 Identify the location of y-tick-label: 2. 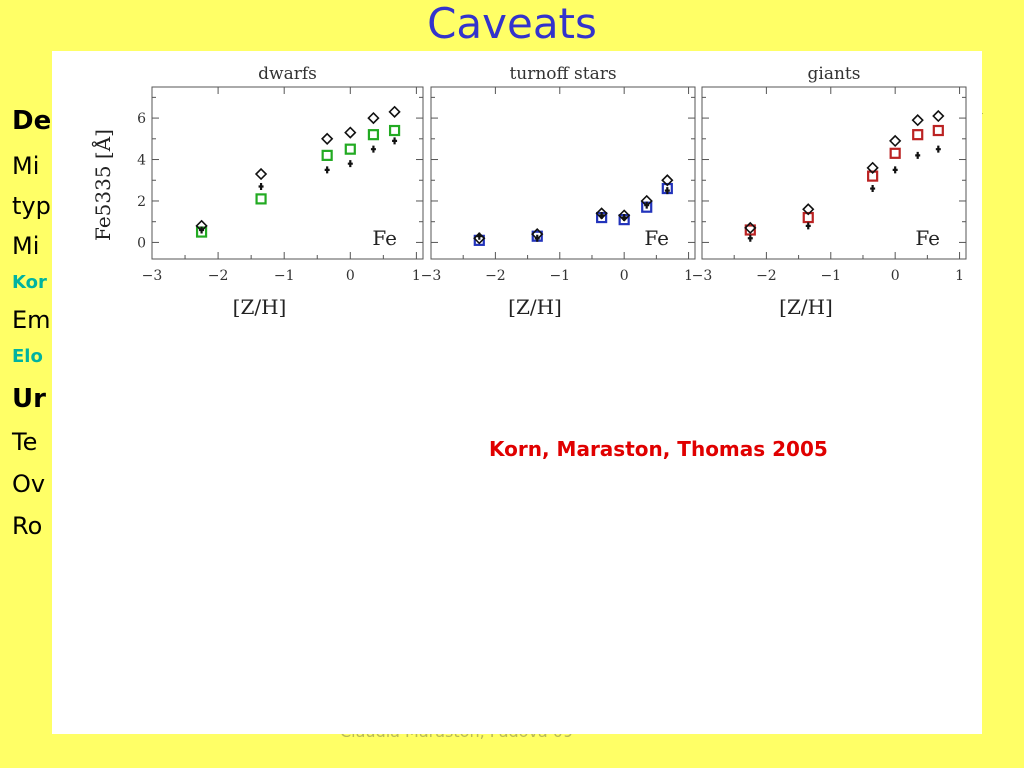
(141, 202).